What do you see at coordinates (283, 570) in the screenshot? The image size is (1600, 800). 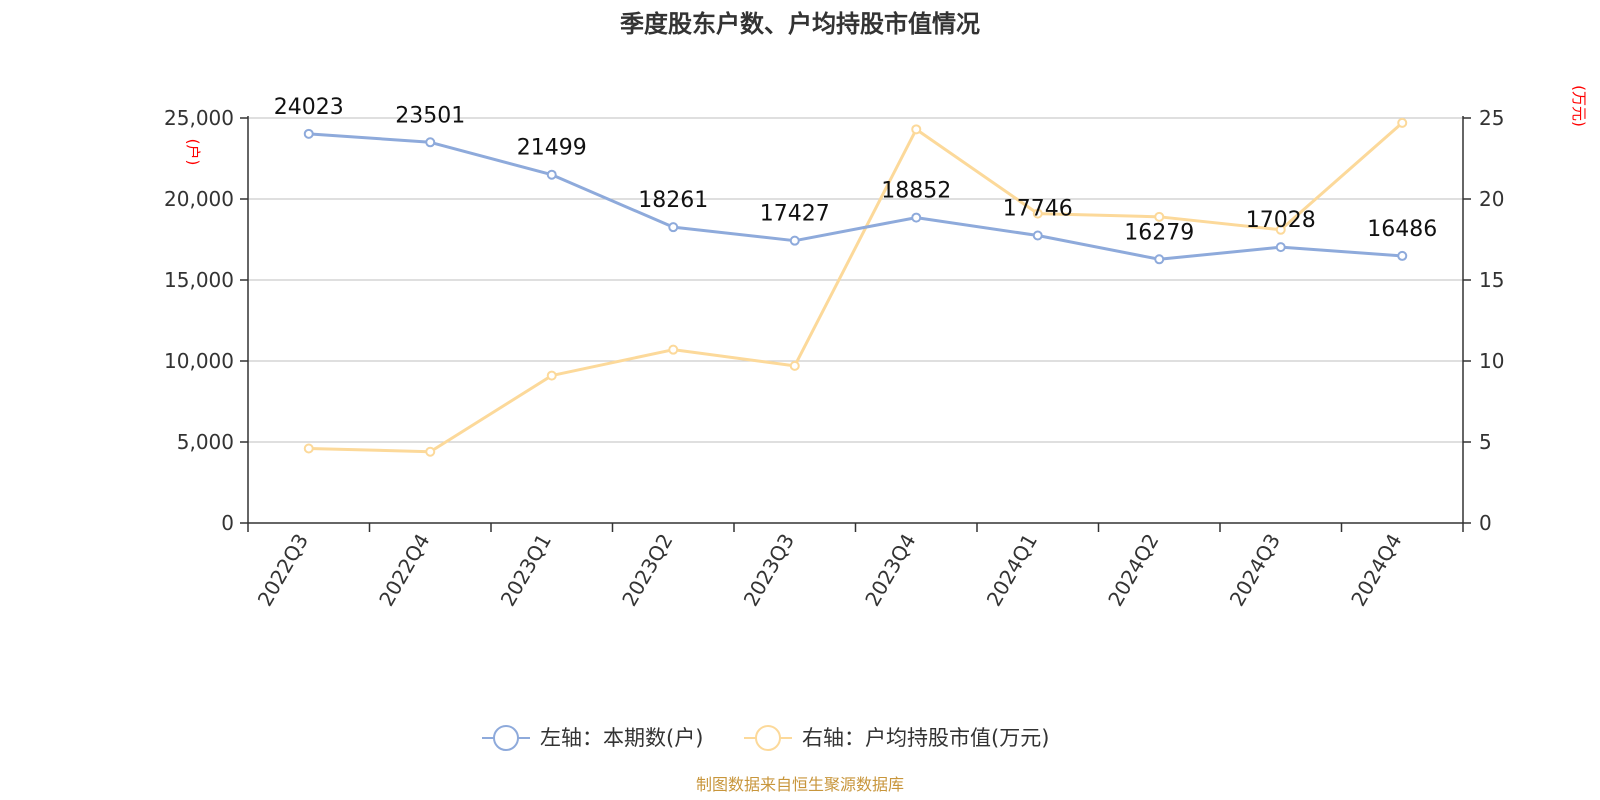 I see `x-axis-tick-label: 2022Q3` at bounding box center [283, 570].